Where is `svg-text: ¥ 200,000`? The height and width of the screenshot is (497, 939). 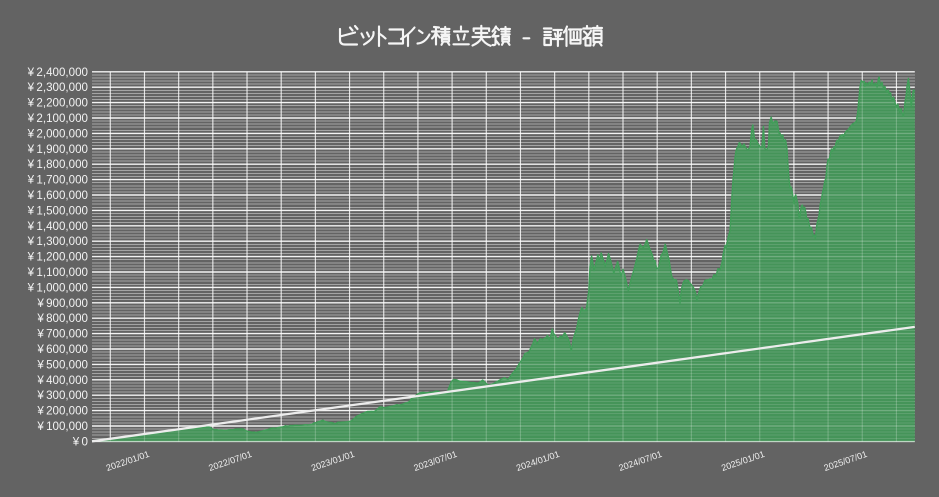 svg-text: ¥ 200,000 is located at coordinates (62, 411).